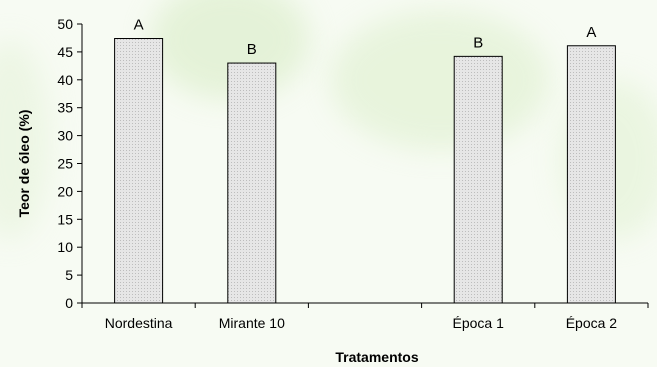 Image resolution: width=657 pixels, height=367 pixels. I want to click on y-tick-label: 10, so click(65, 247).